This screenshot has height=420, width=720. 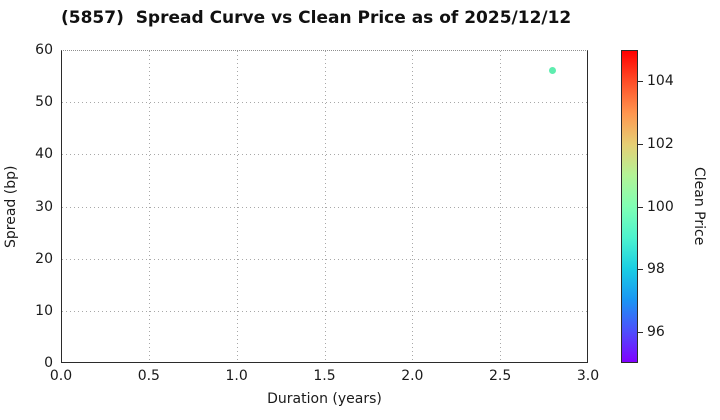 What do you see at coordinates (588, 376) in the screenshot?
I see `x-tick-label: 3.0` at bounding box center [588, 376].